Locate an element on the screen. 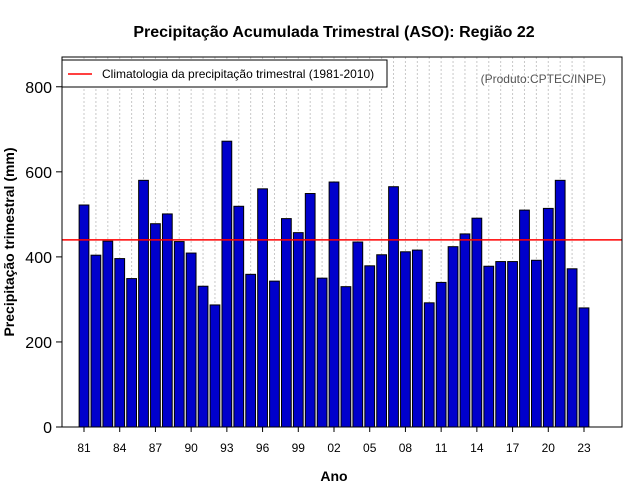 This screenshot has width=640, height=500. y-tick-label: 600 is located at coordinates (38, 173).